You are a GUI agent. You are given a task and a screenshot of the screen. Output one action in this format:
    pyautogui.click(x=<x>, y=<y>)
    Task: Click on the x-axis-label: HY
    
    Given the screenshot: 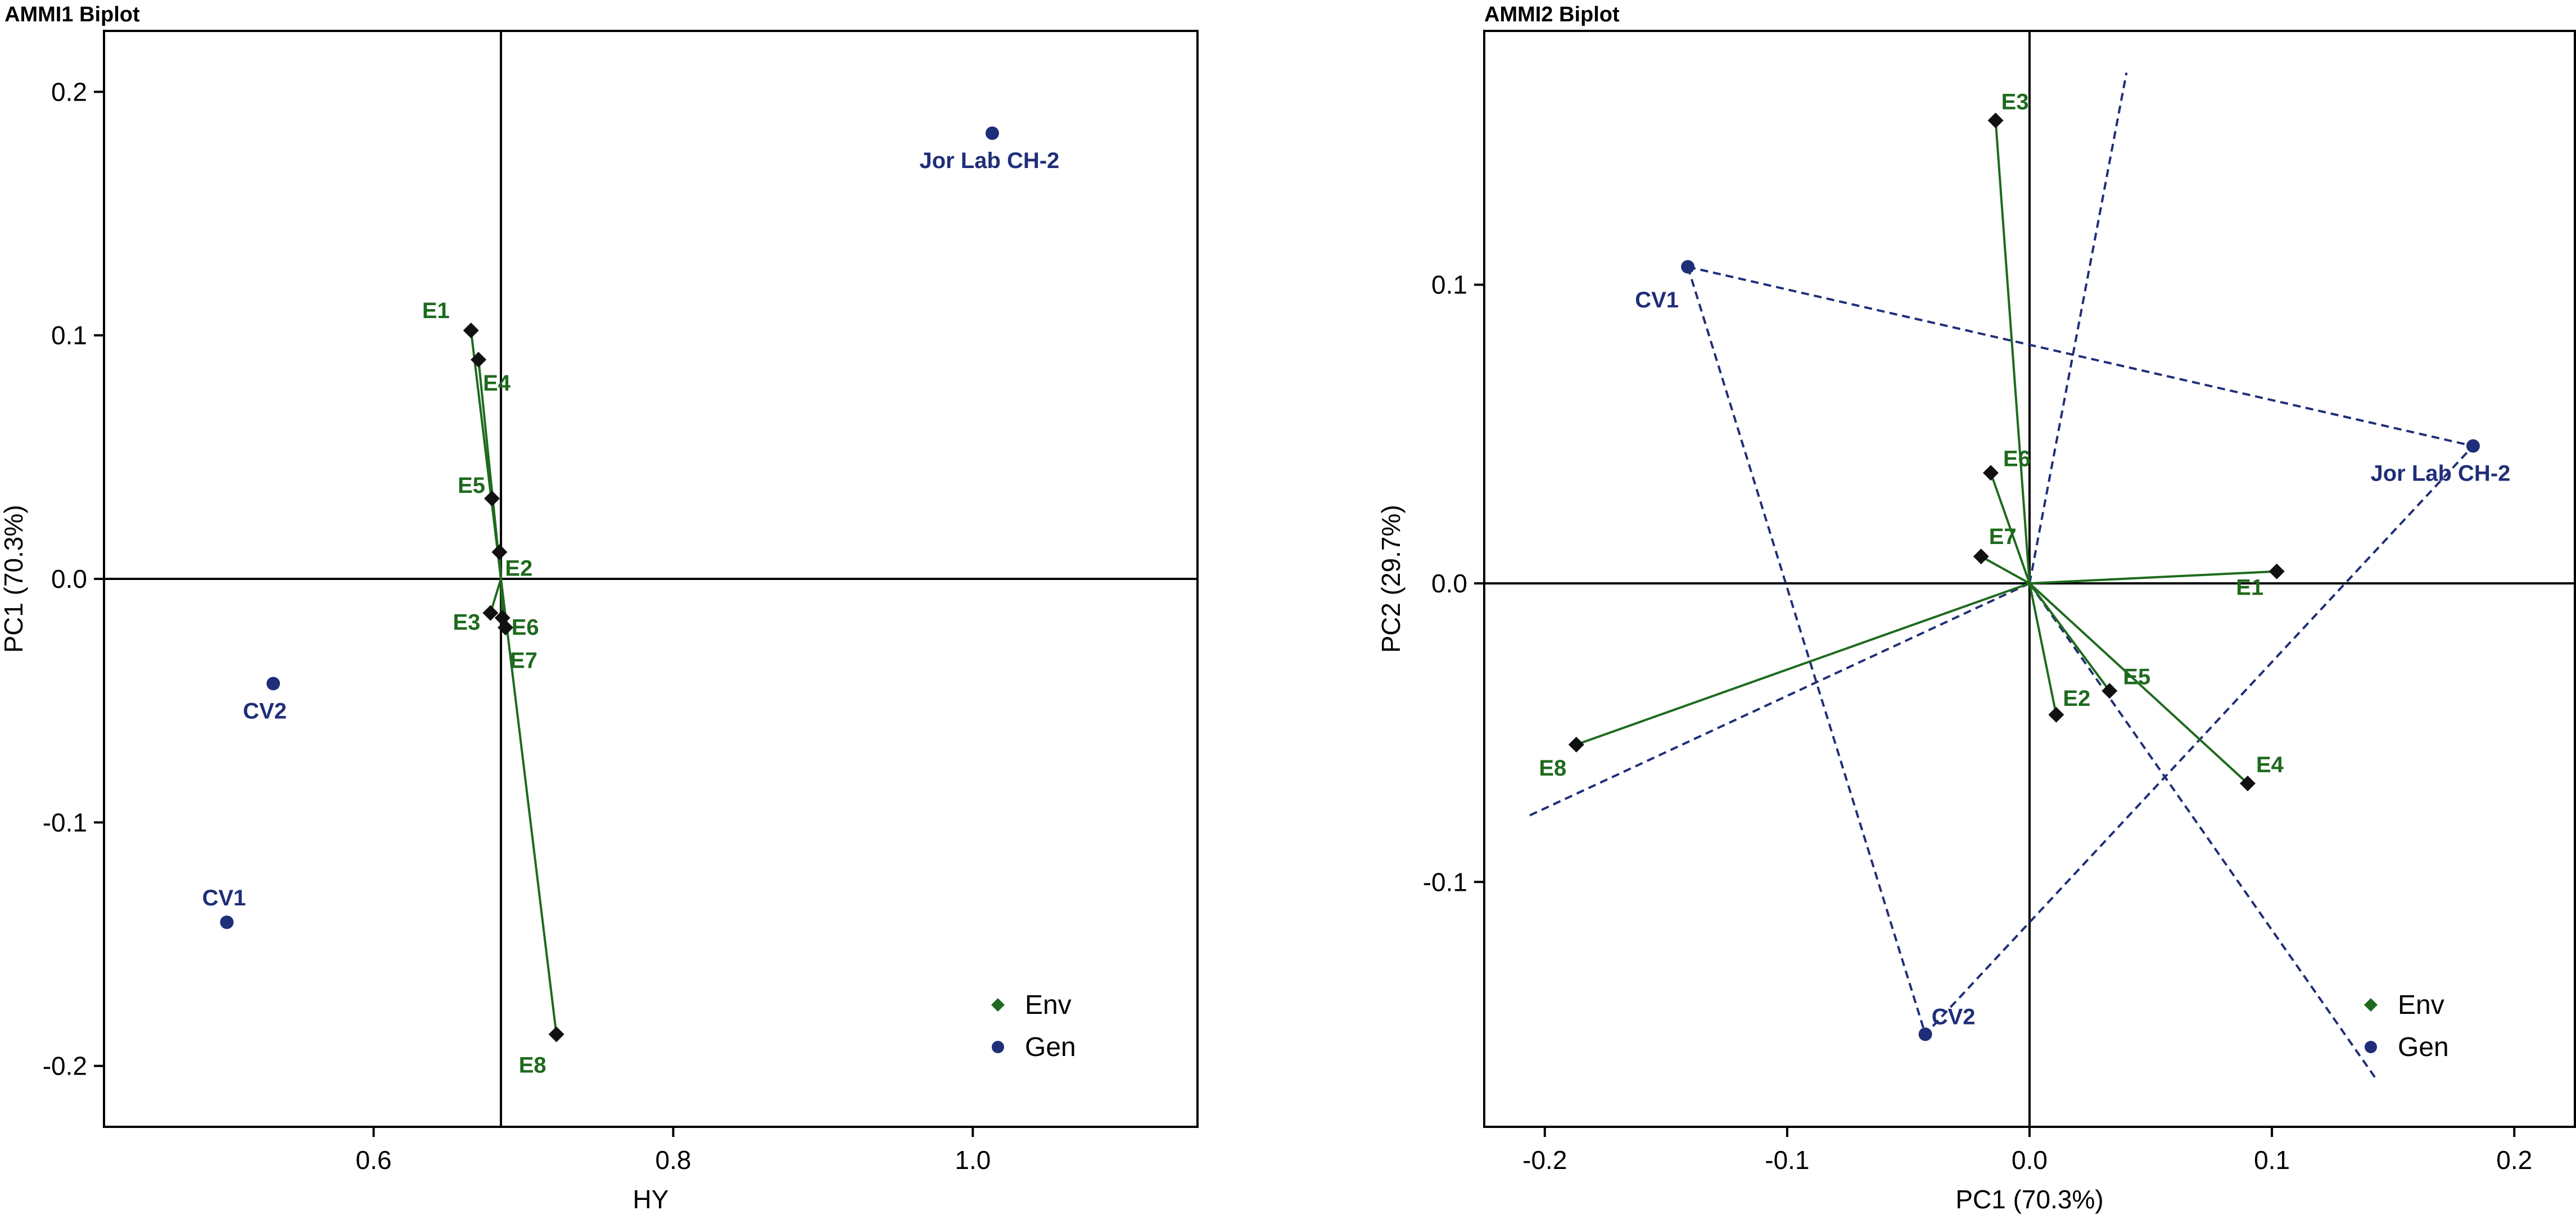 What is the action you would take?
    pyautogui.click(x=651, y=1199)
    